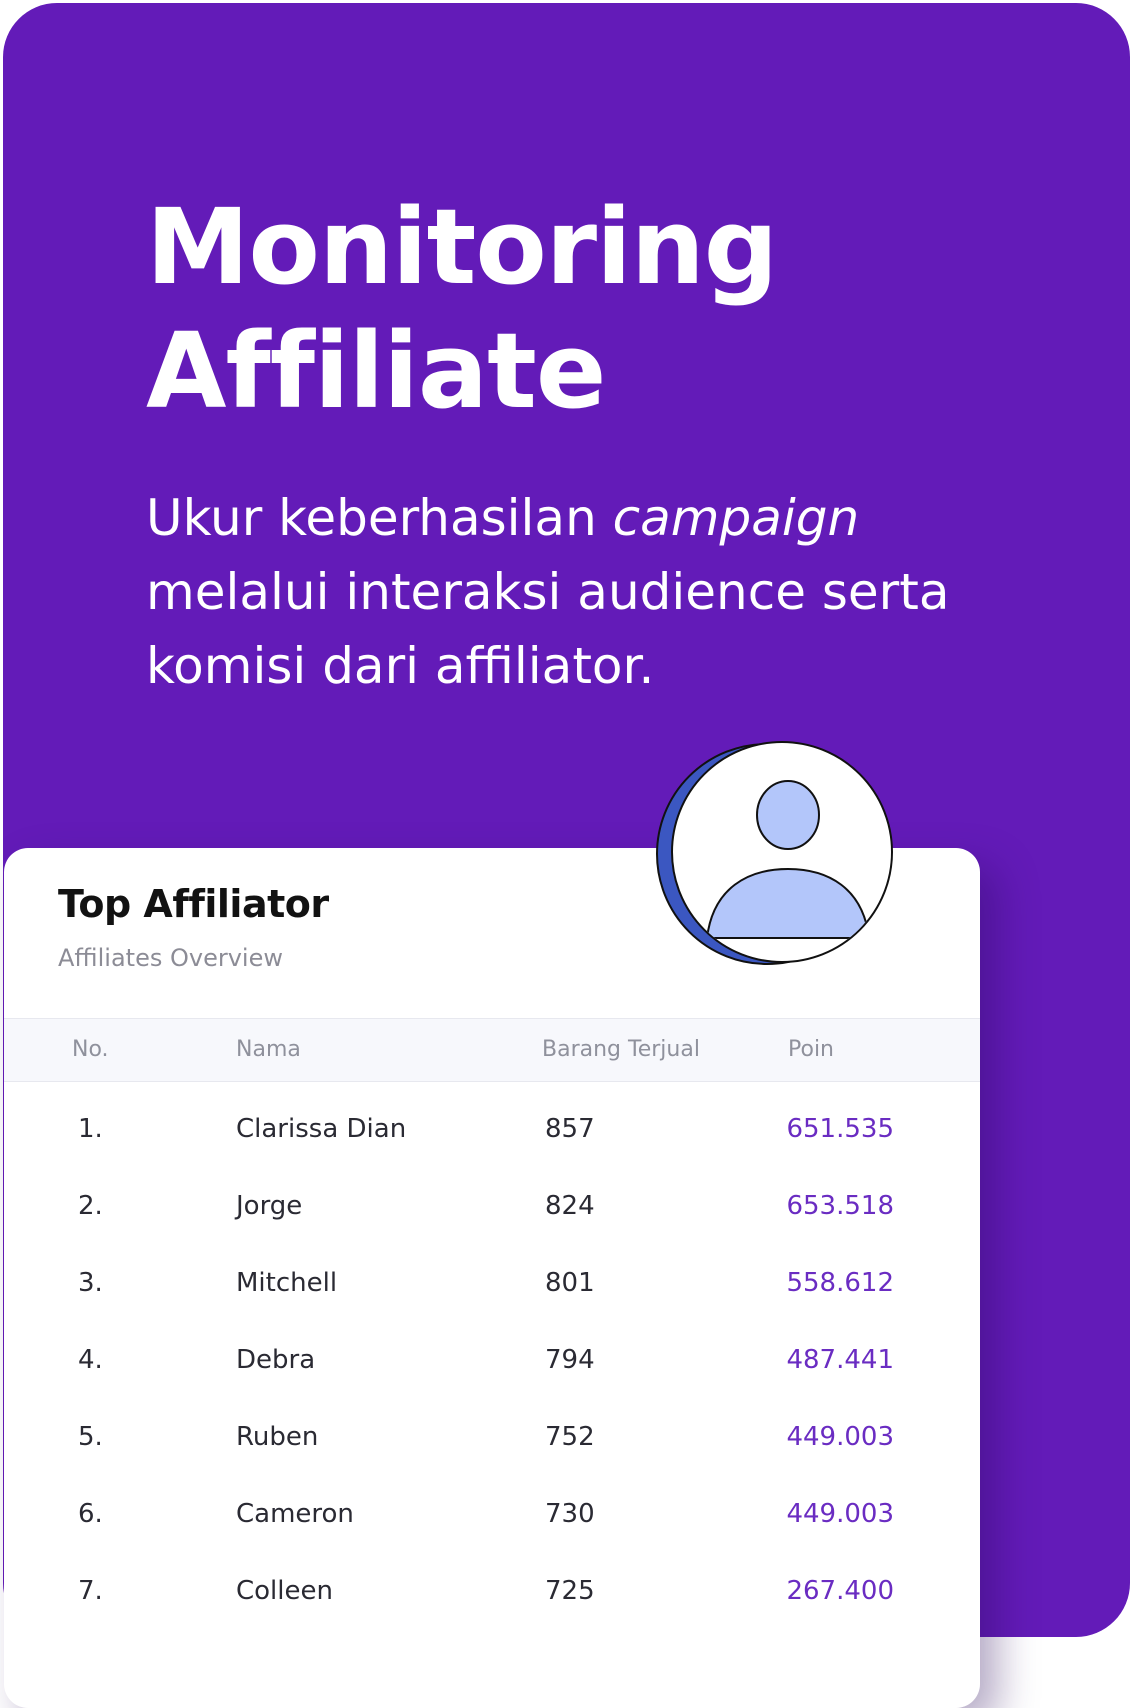 The height and width of the screenshot is (1708, 1134). What do you see at coordinates (621, 1049) in the screenshot?
I see `column-header-barang-terjual: Barang Terjual` at bounding box center [621, 1049].